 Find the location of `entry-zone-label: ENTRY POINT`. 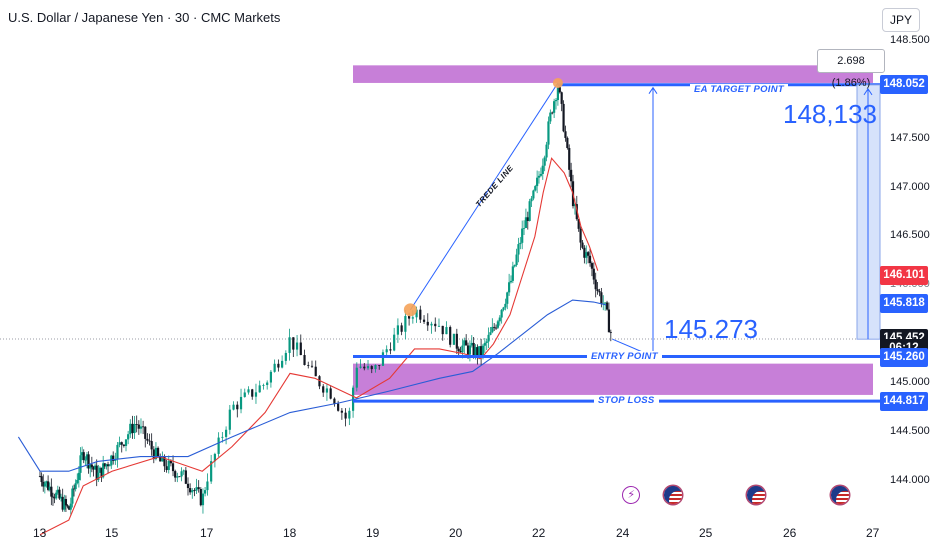

entry-zone-label: ENTRY POINT is located at coordinates (624, 356).